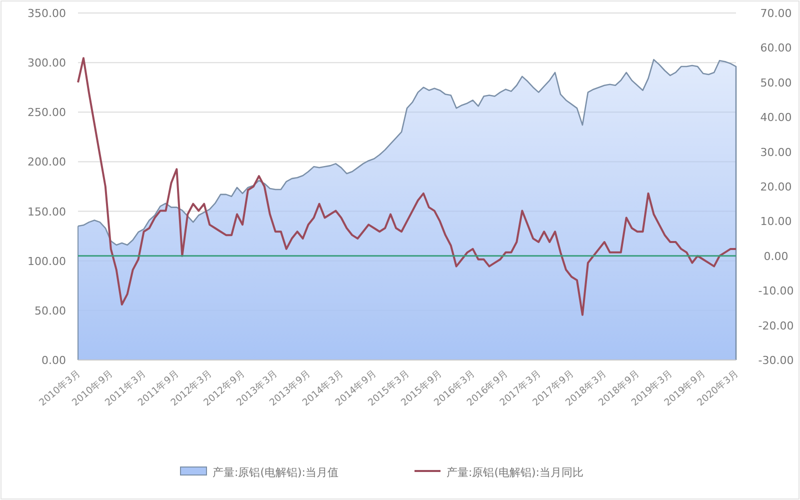 This screenshot has height=500, width=800. Describe the element at coordinates (47, 211) in the screenshot. I see `y-tick-label: 150.00` at that location.